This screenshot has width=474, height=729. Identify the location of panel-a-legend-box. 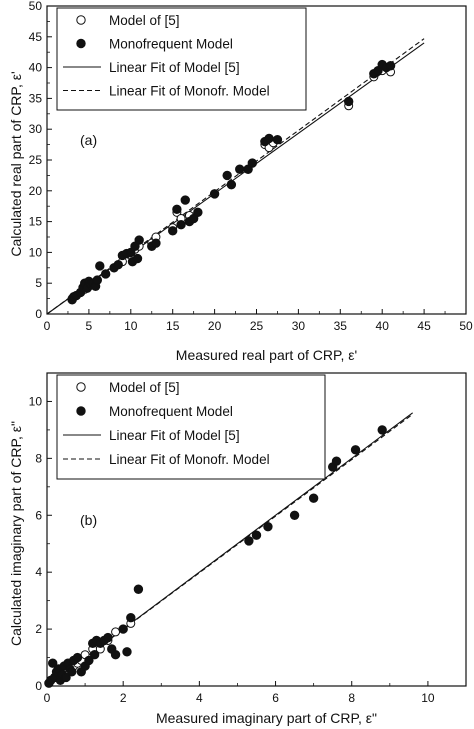
(181, 59).